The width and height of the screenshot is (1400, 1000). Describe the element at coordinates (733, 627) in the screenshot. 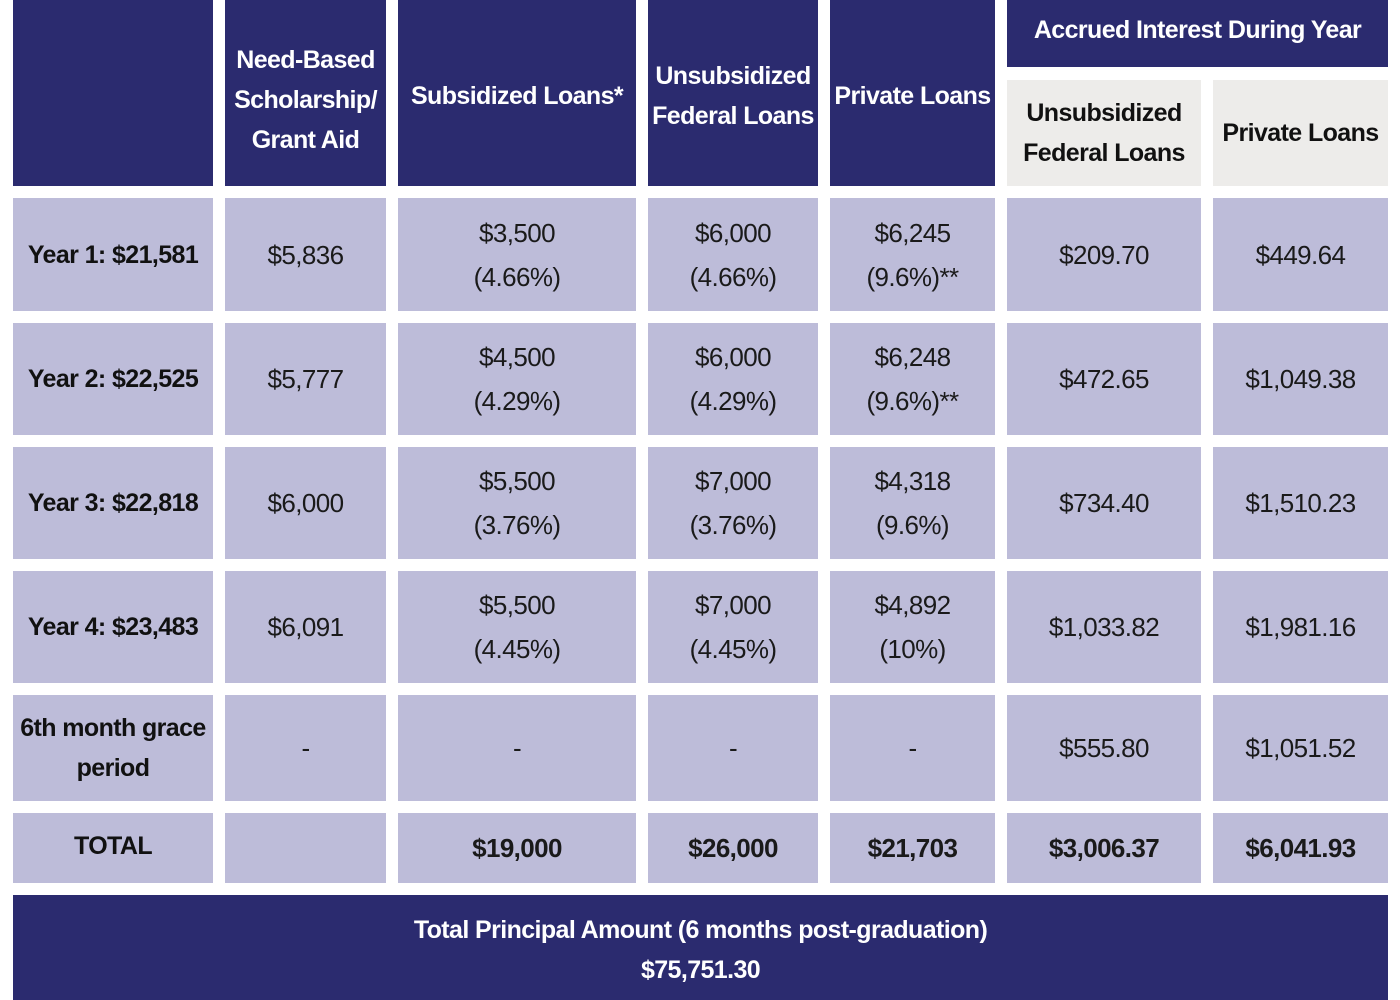

I see `cell-unsubsidized: $7,000 (4.45%)` at that location.